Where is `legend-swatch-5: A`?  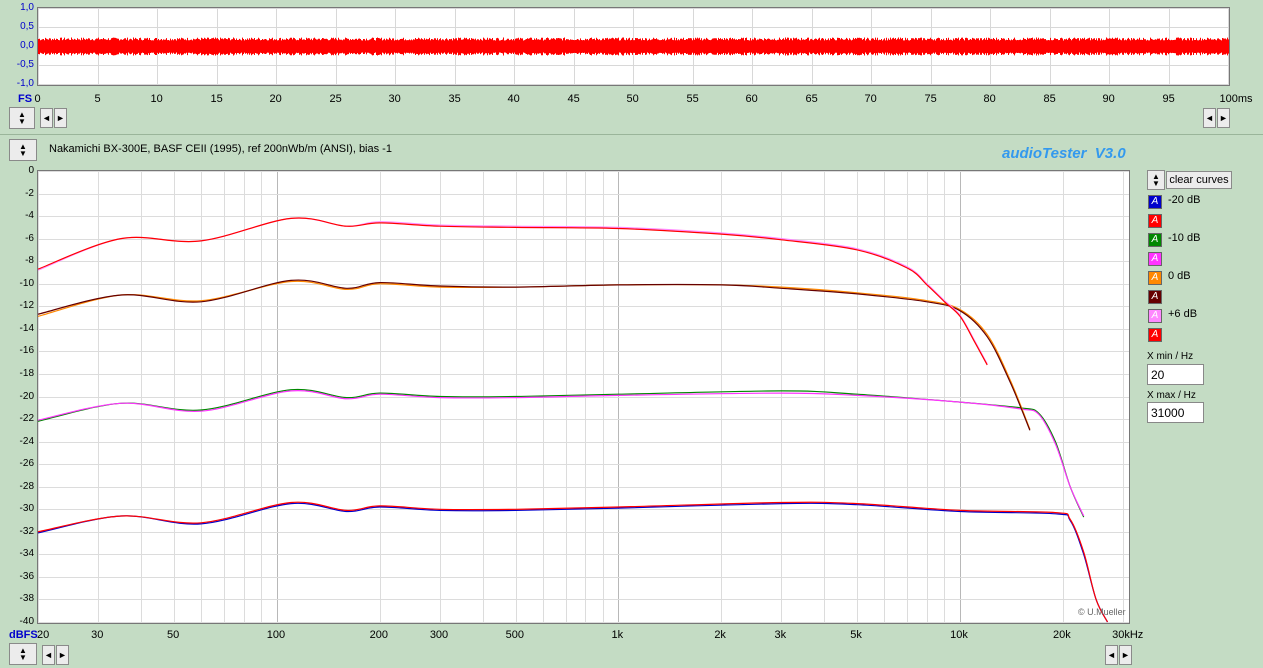 legend-swatch-5: A is located at coordinates (1155, 297).